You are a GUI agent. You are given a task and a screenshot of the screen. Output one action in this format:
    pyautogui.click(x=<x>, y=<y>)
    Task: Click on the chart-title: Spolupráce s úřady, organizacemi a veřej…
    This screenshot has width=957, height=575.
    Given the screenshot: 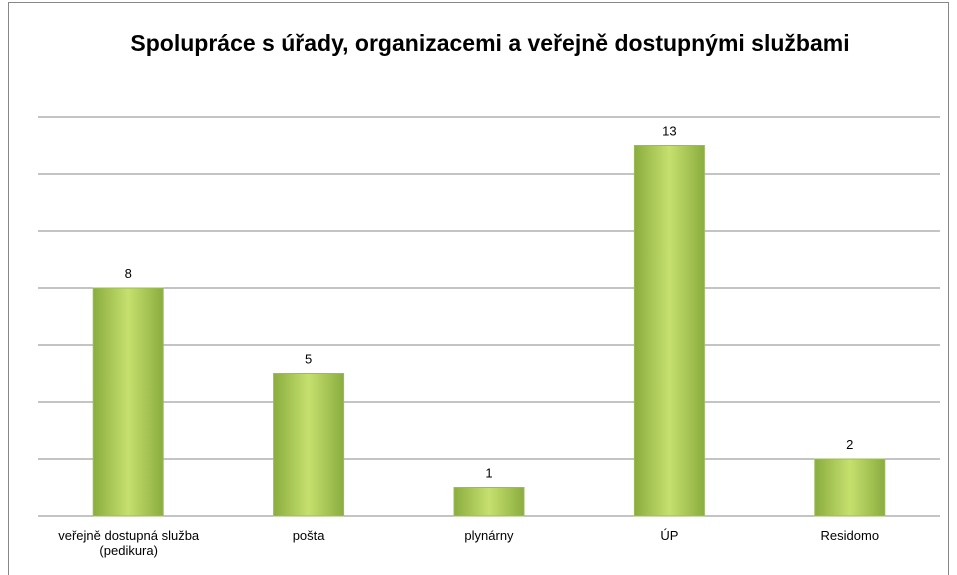 What is the action you would take?
    pyautogui.click(x=490, y=43)
    